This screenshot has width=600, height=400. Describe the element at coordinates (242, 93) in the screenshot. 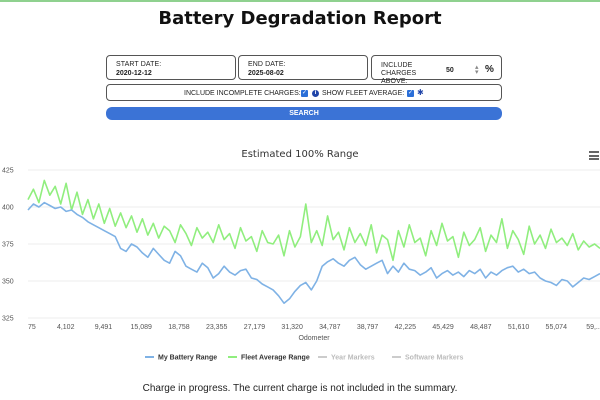

I see `include-incomplete-label: INCLUDE INCOMPLETE CHARGES:` at that location.